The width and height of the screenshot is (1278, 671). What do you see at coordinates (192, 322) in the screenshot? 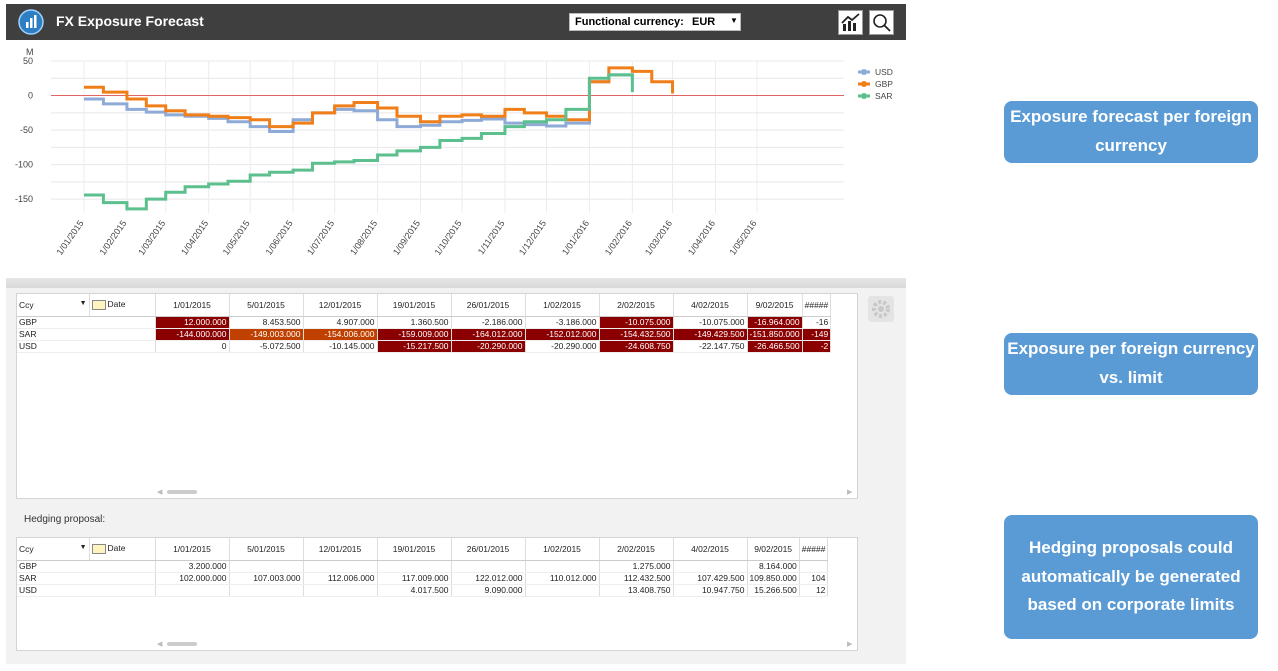
I see `value-cell: 12.000.000` at bounding box center [192, 322].